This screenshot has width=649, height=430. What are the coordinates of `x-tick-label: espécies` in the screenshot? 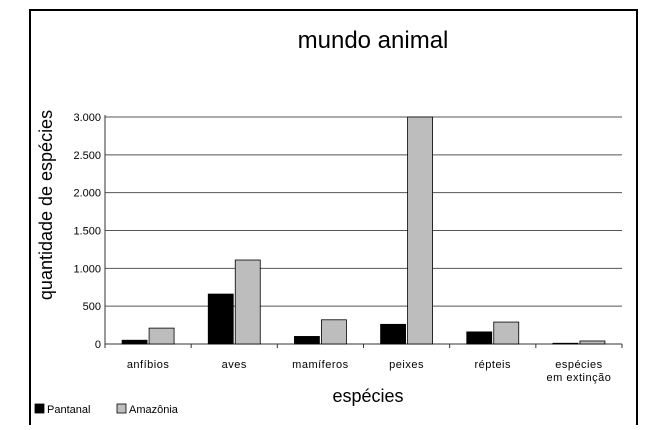 It's located at (578, 365).